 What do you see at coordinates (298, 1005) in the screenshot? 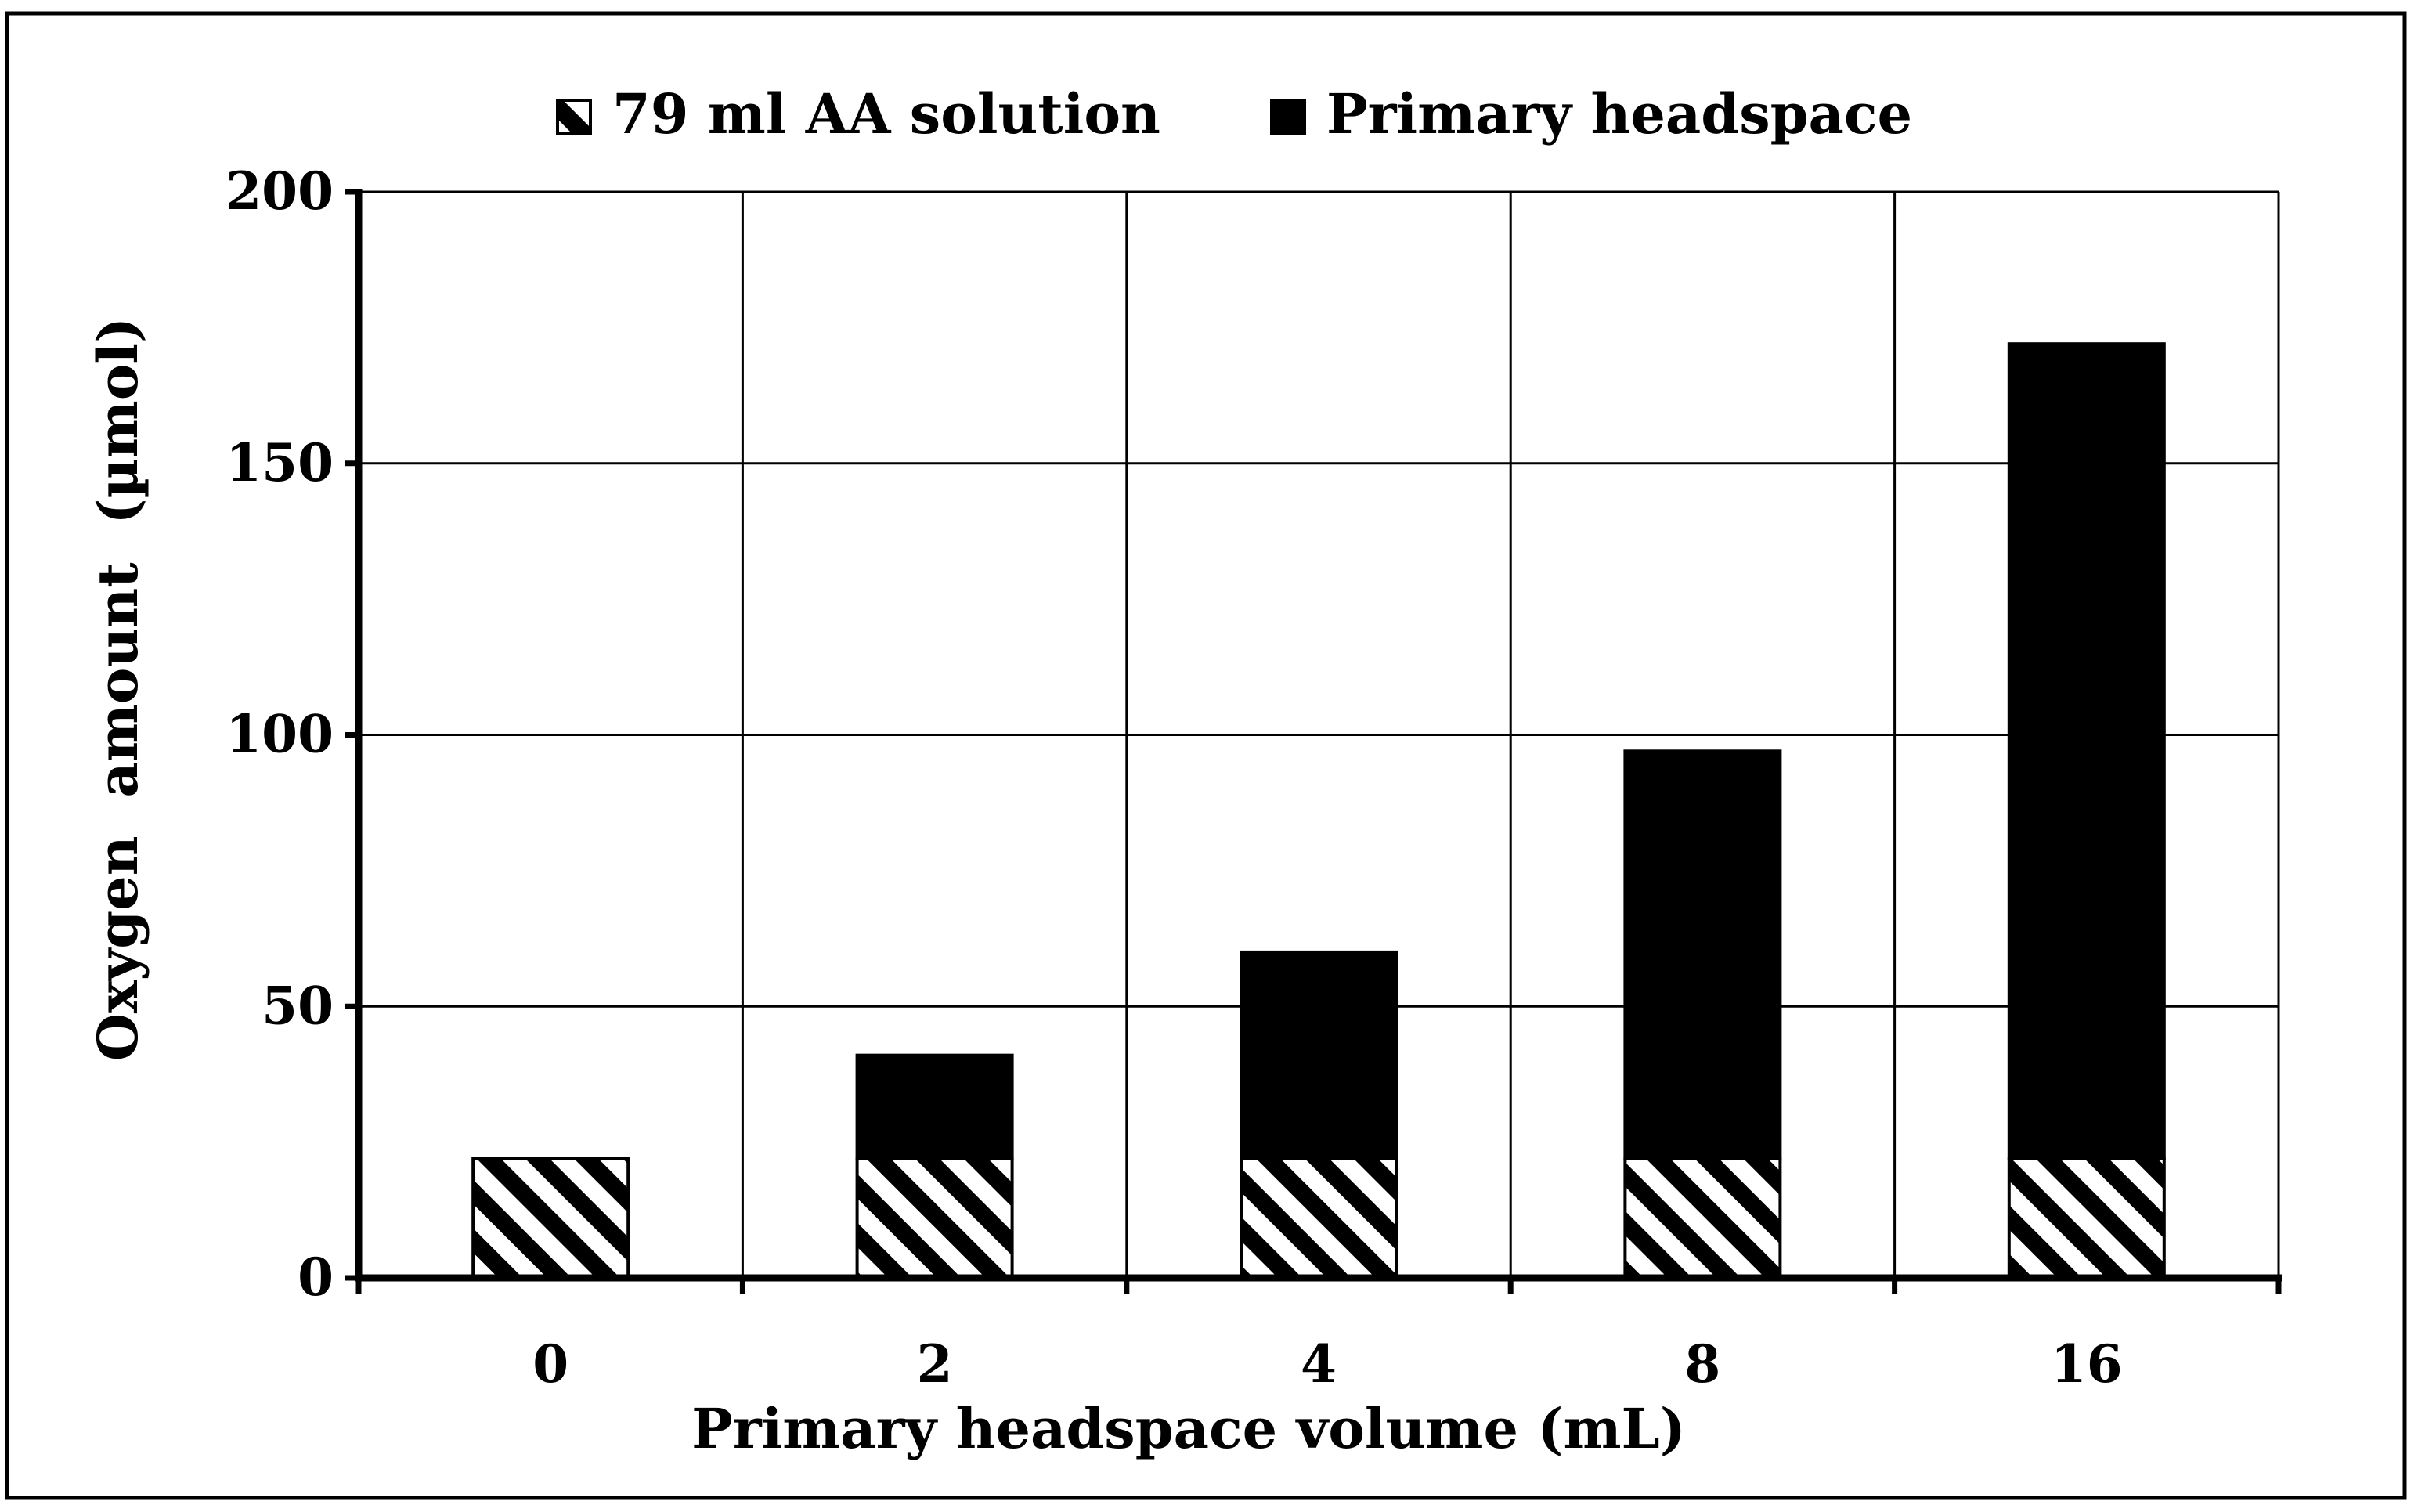
I see `y-tick-label: 50` at bounding box center [298, 1005].